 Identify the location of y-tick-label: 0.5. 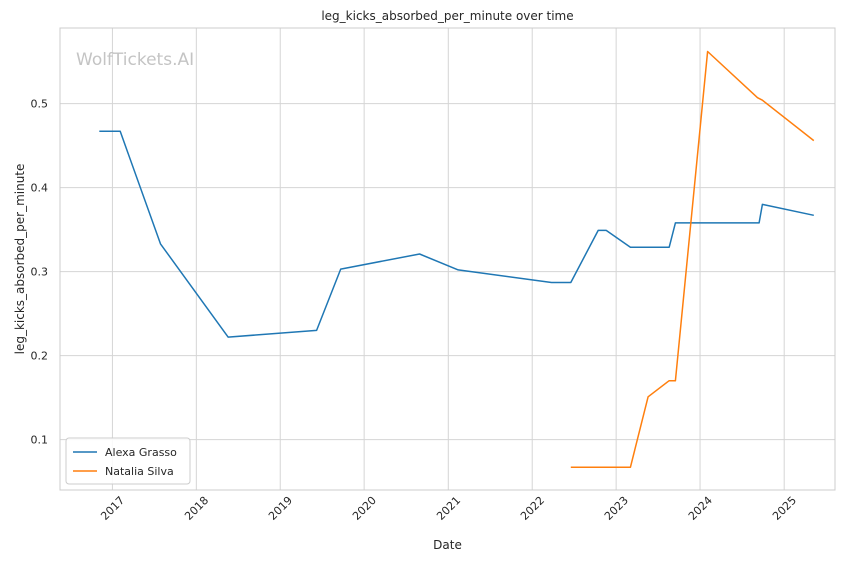
(40, 104).